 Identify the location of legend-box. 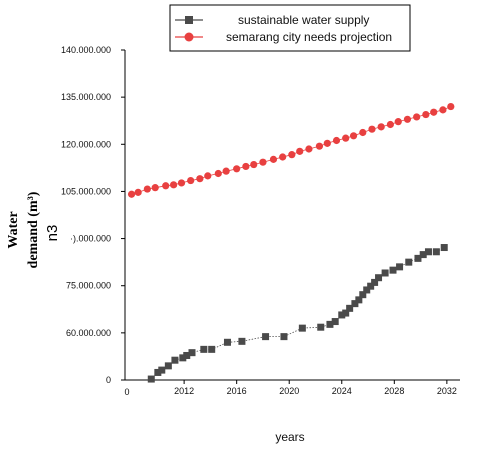
(290, 28).